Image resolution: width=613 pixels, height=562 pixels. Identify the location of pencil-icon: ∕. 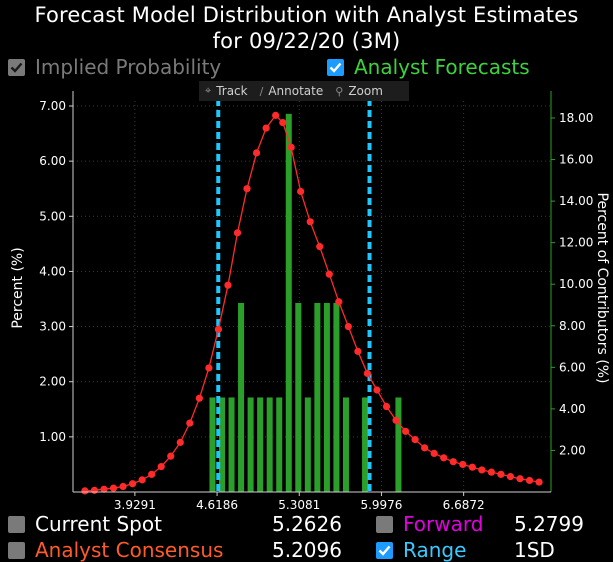
(261, 91).